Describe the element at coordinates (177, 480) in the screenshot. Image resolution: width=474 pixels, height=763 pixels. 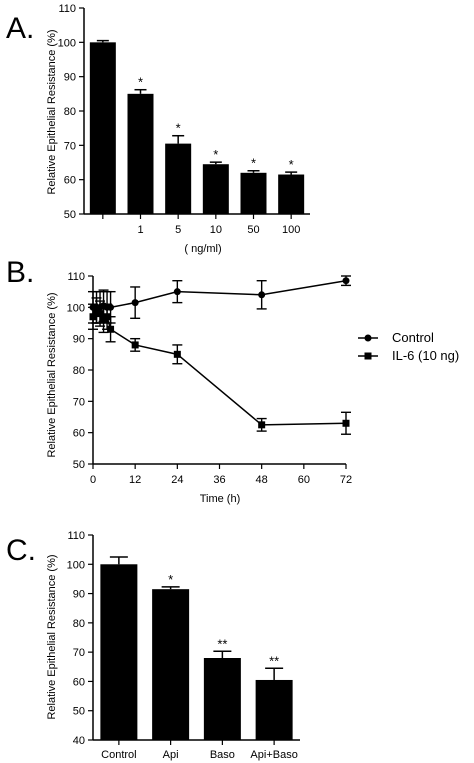
I see `panel-b-x-tick-label: 24` at that location.